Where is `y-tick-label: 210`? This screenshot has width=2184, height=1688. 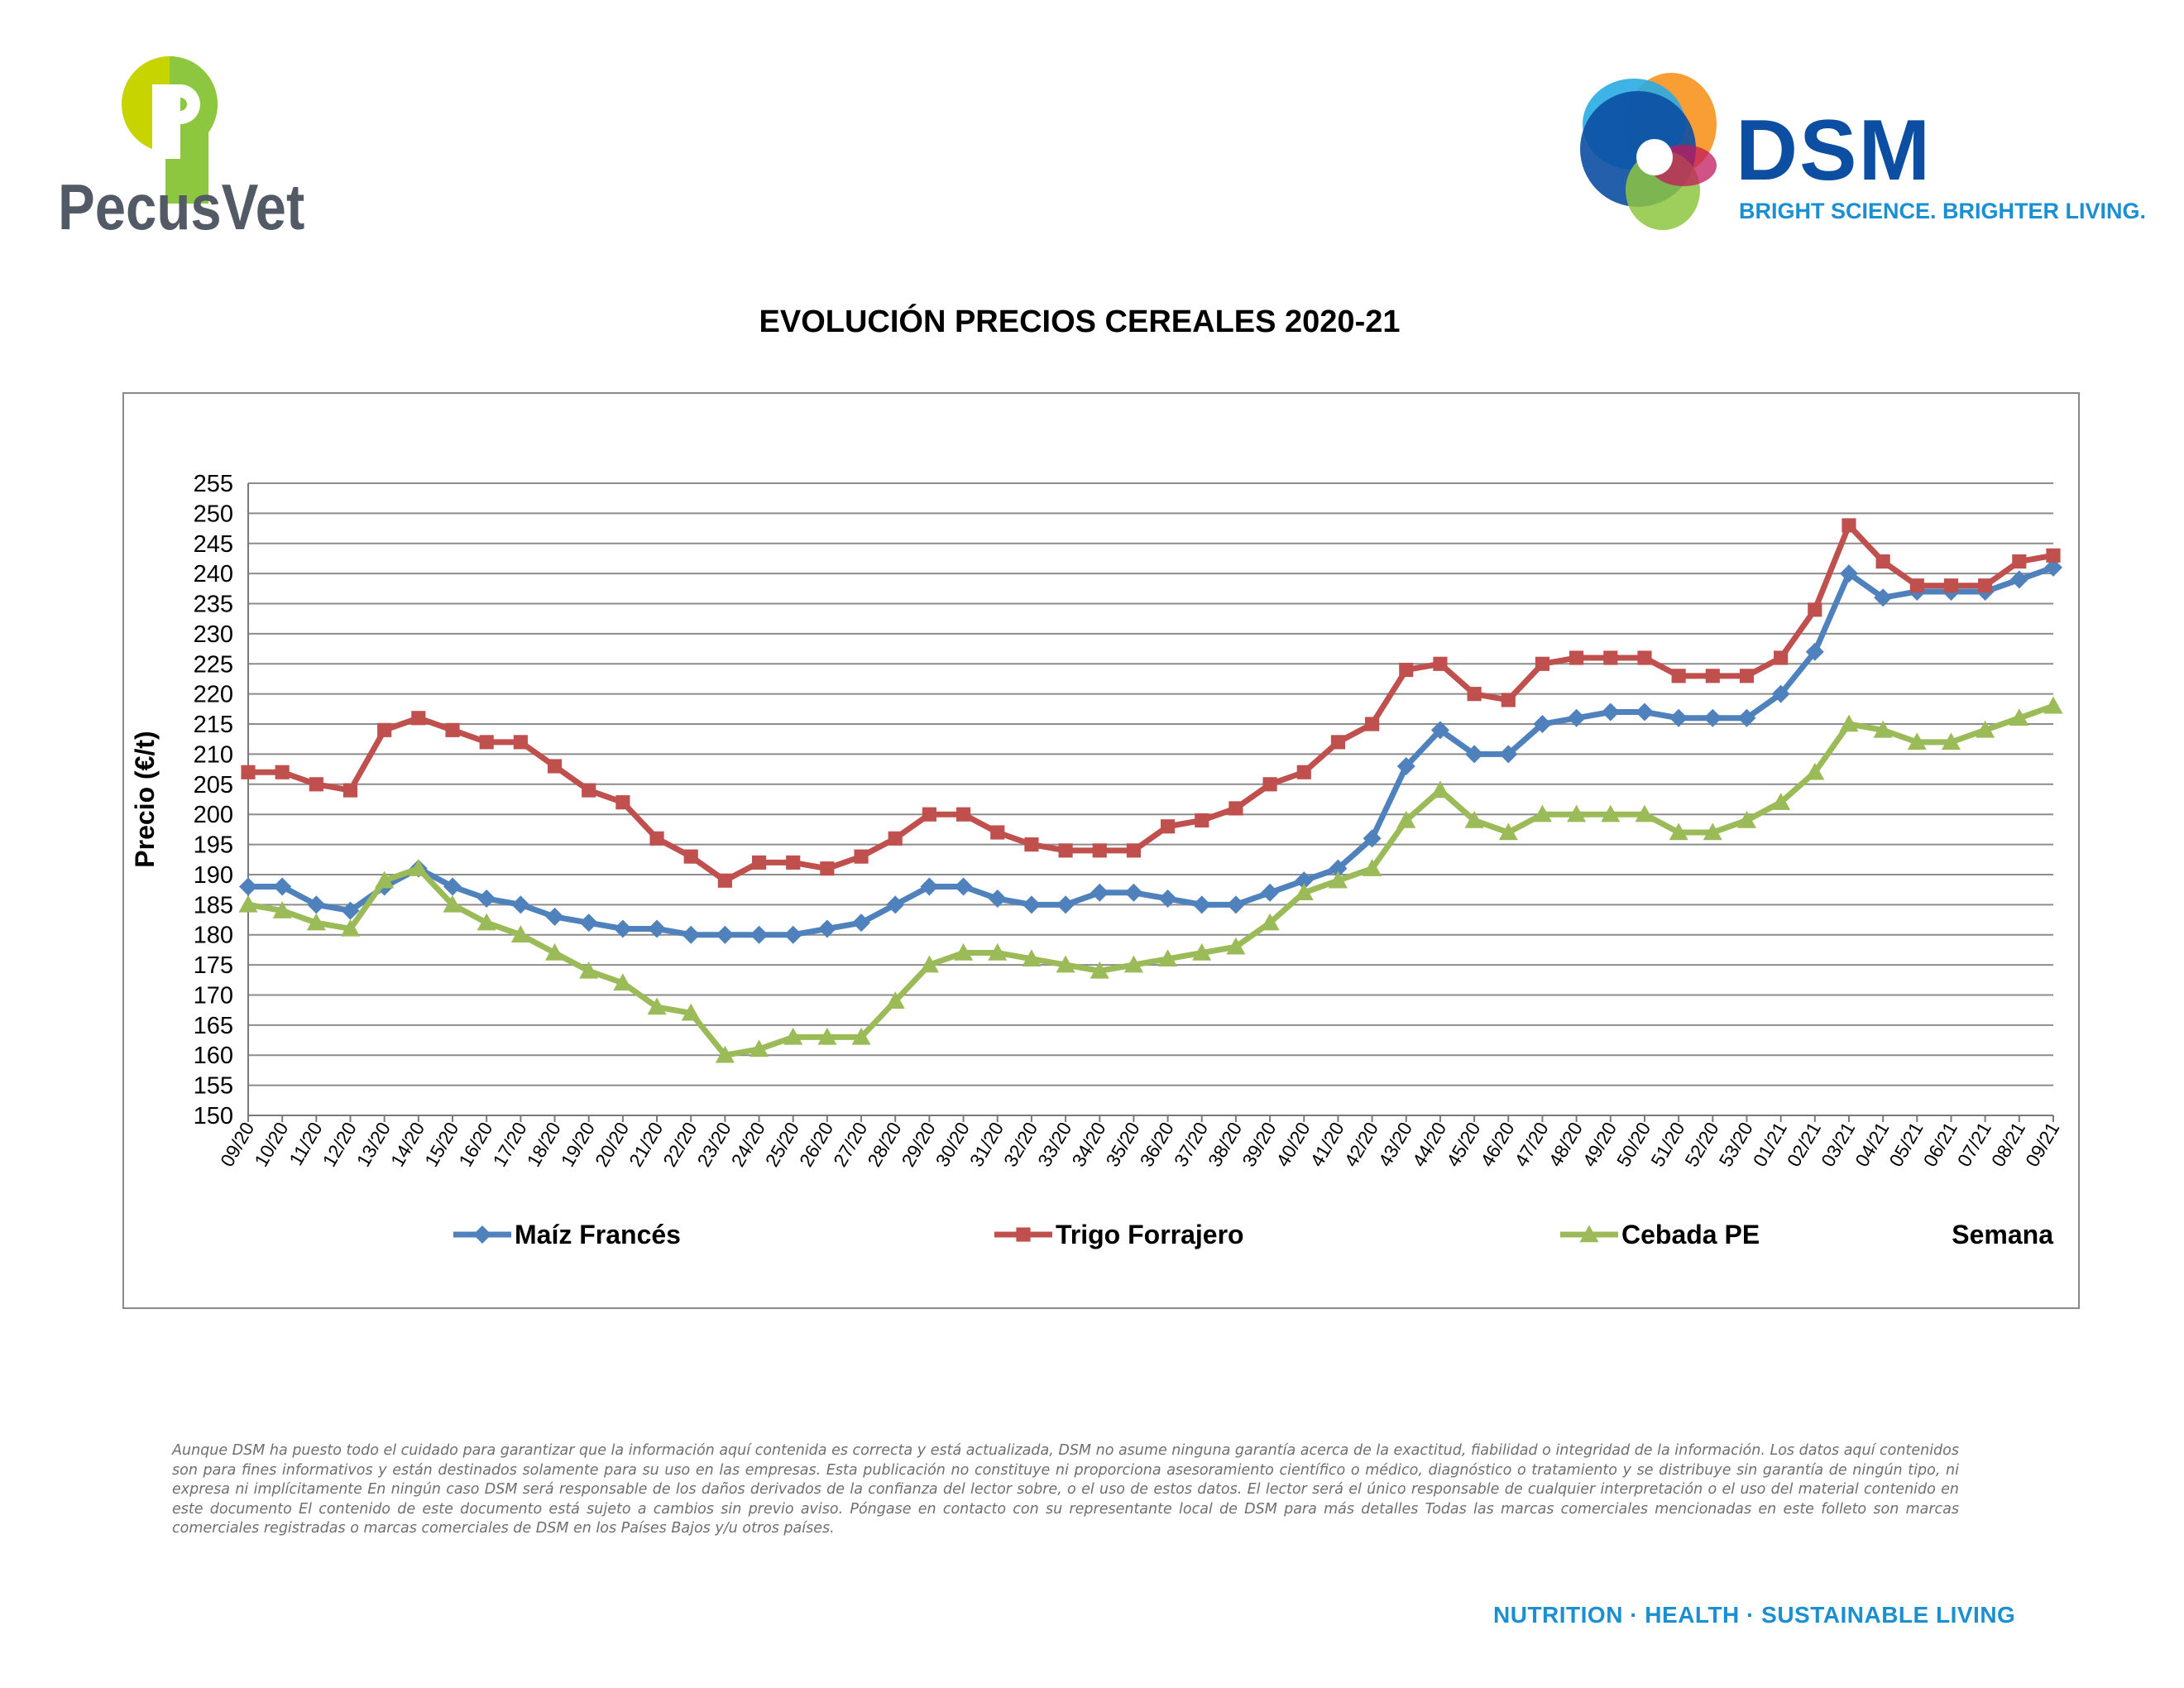 y-tick-label: 210 is located at coordinates (213, 754).